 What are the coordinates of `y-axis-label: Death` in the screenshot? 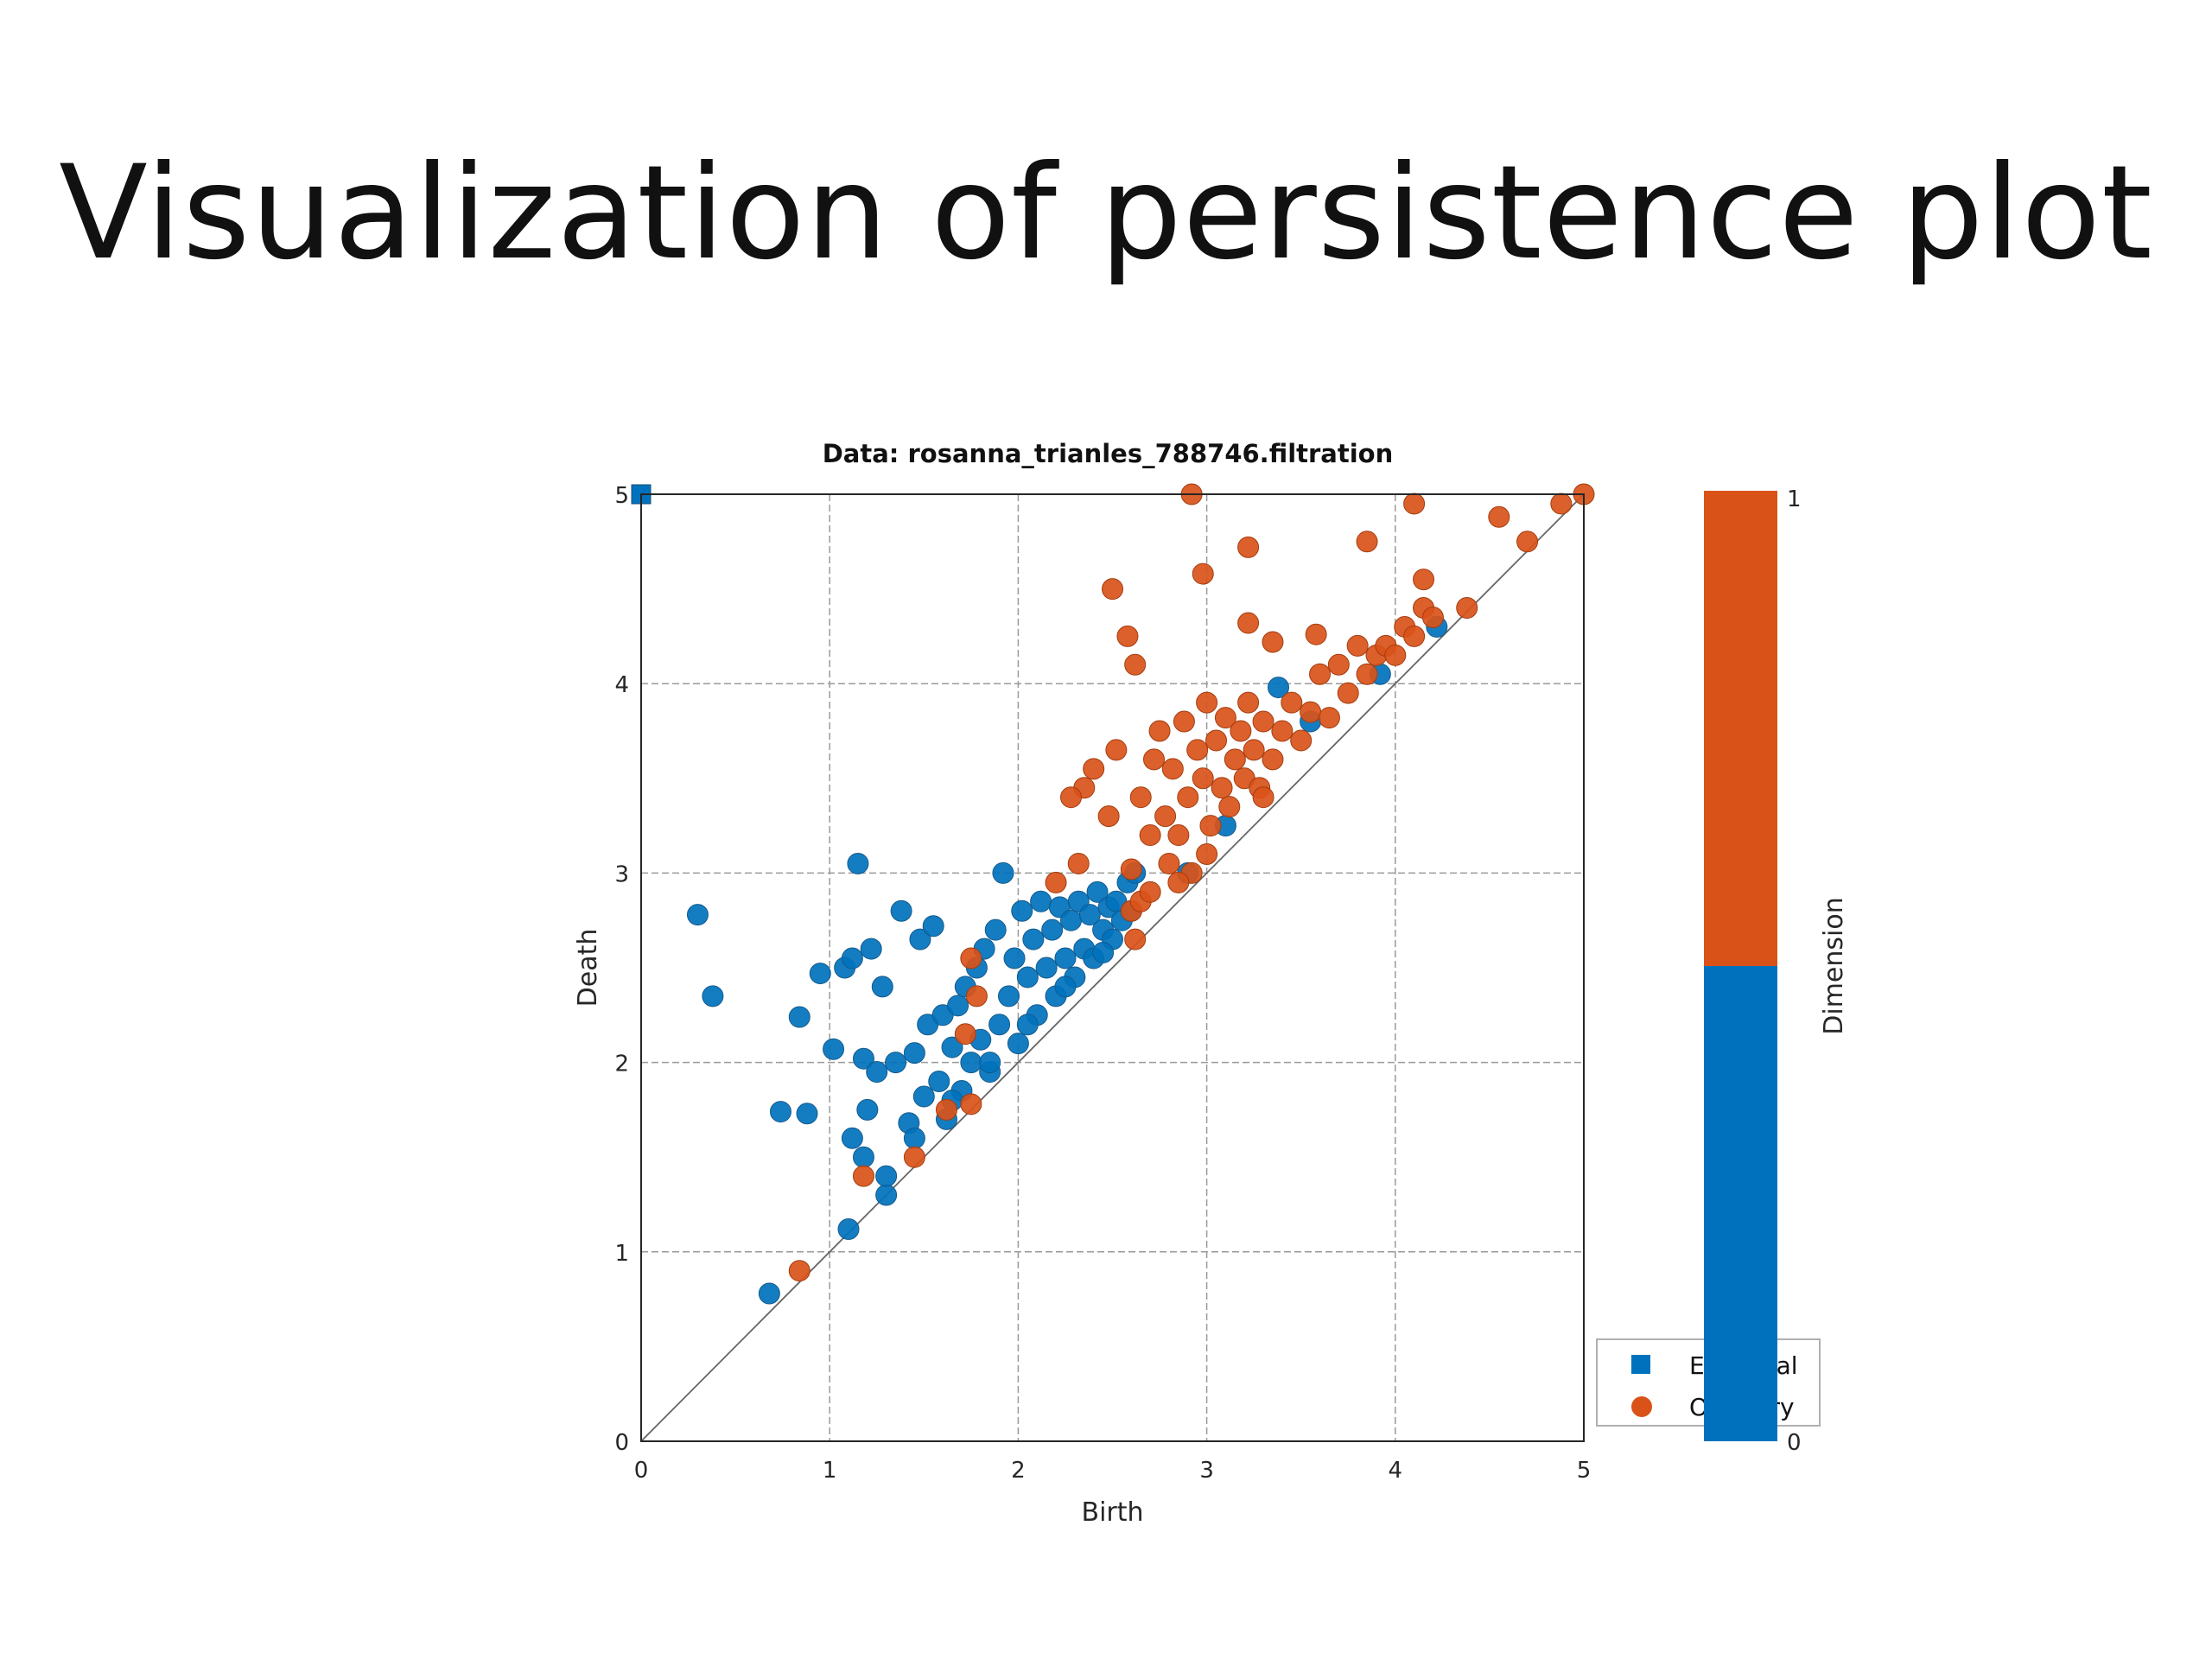 It's located at (588, 968).